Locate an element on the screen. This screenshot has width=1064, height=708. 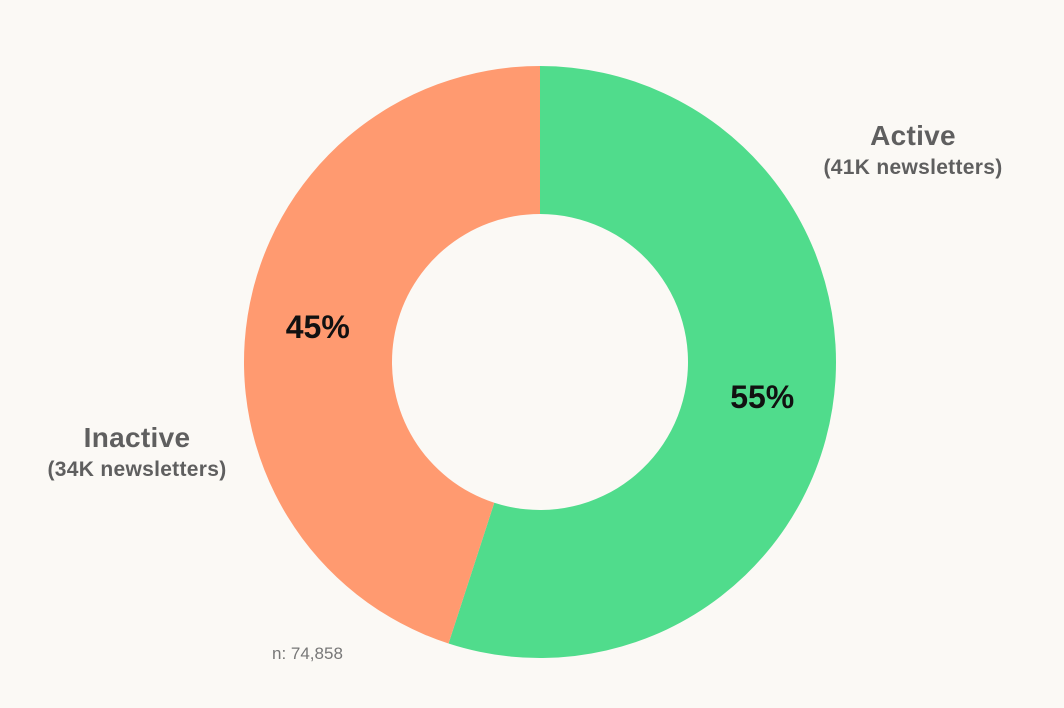
inactive-label-name: Inactive is located at coordinates (137, 437).